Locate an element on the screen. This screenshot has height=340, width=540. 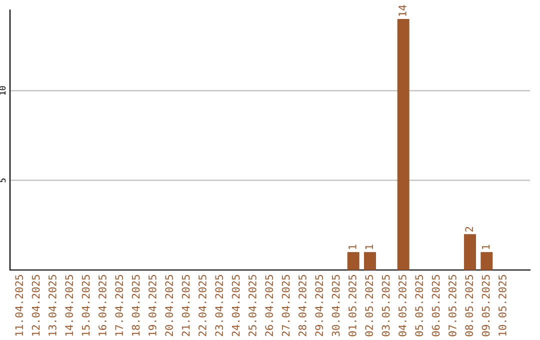
x-tick-label: 20.04.2025 is located at coordinates (169, 305).